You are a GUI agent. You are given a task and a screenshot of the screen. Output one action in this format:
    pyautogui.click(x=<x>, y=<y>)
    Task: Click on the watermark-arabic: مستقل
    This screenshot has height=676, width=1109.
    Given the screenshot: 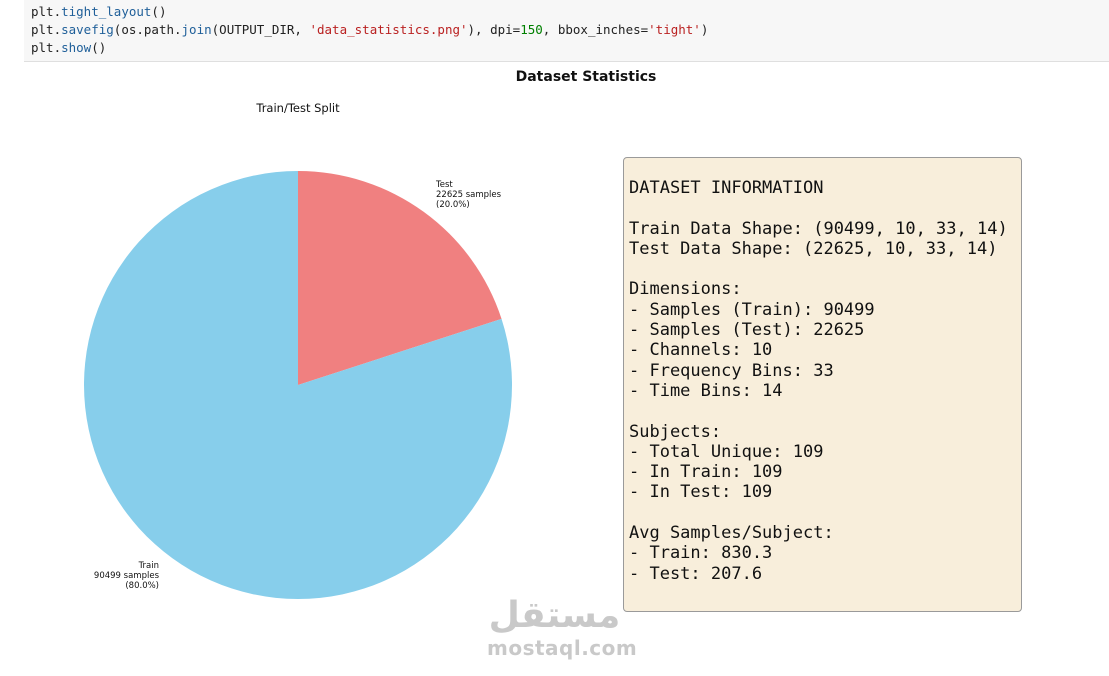 What is the action you would take?
    pyautogui.click(x=554, y=615)
    